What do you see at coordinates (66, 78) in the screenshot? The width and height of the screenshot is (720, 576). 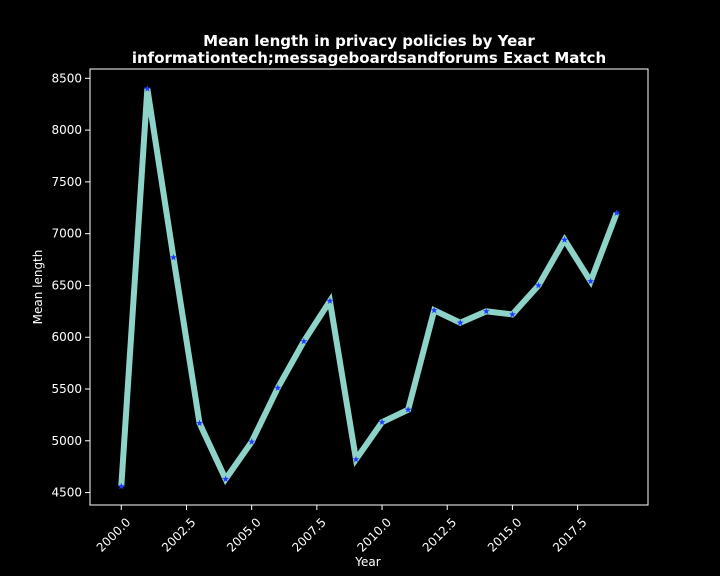 I see `y-tick-label: 8500` at bounding box center [66, 78].